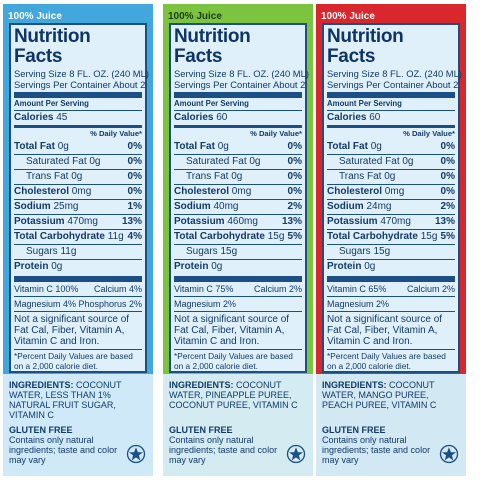 The height and width of the screenshot is (480, 480). What do you see at coordinates (56, 222) in the screenshot?
I see `nutrient-label-amount: Potassium 470mg` at bounding box center [56, 222].